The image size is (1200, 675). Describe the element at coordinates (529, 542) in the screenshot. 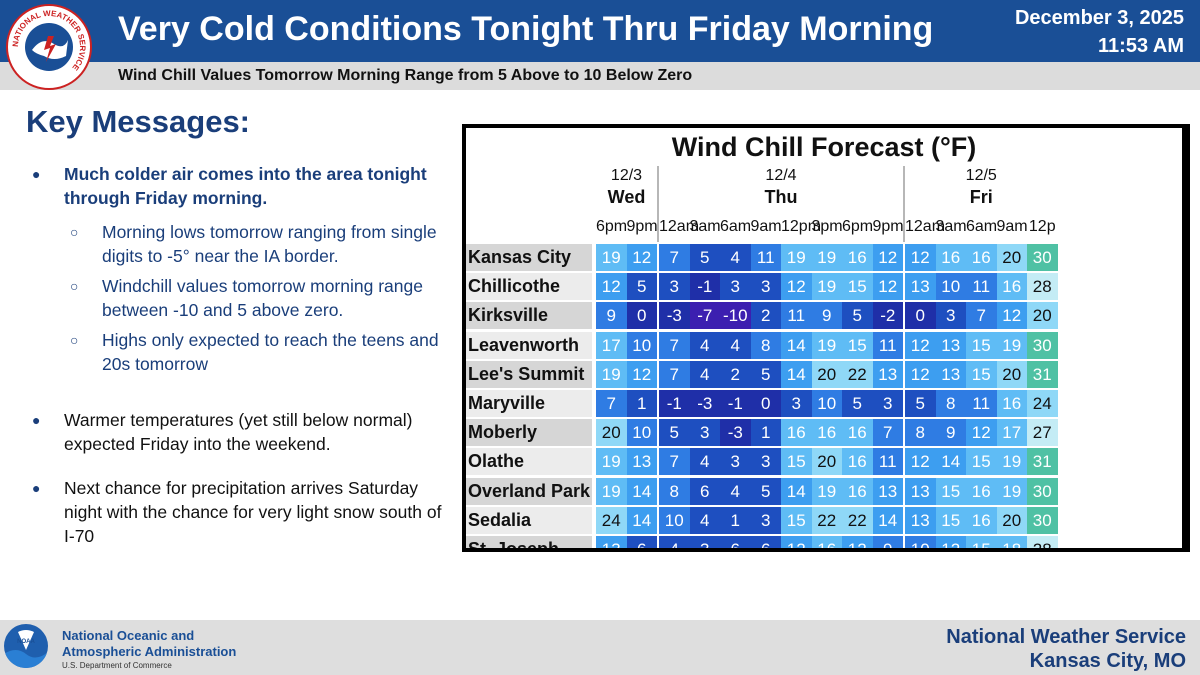

I see `city-label: St. Joseph` at that location.